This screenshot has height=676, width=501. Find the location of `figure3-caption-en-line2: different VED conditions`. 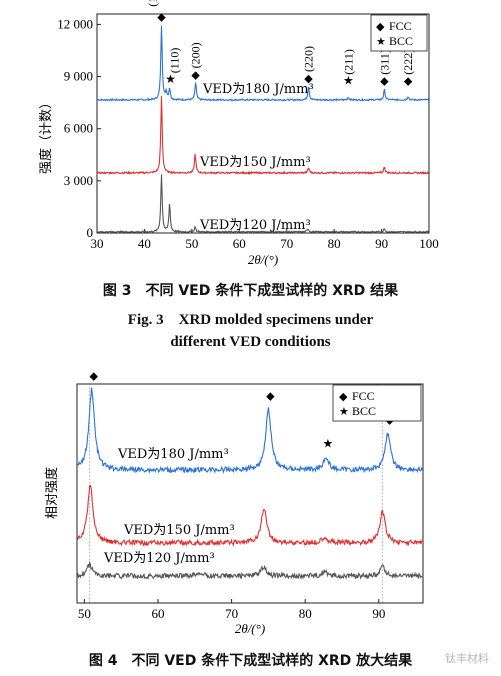

figure3-caption-en-line2: different VED conditions is located at coordinates (250, 342).